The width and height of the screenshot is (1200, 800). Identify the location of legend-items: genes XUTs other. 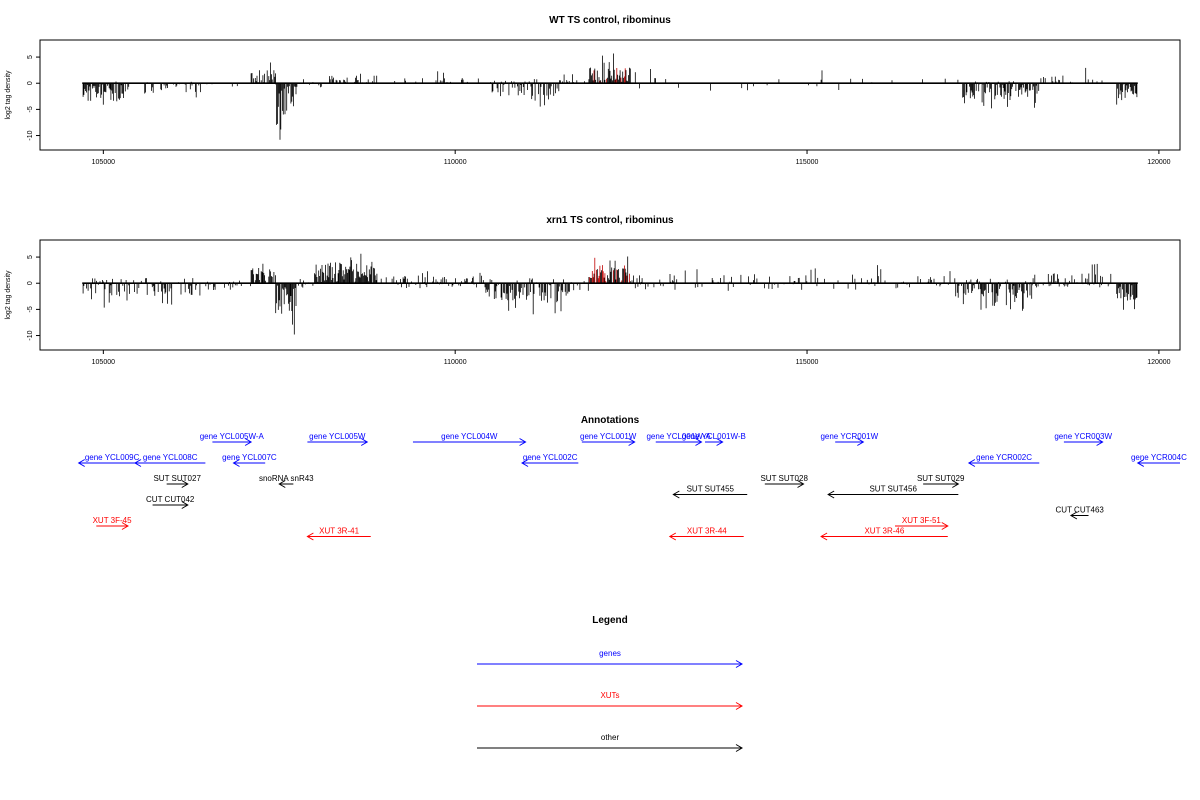
(610, 700).